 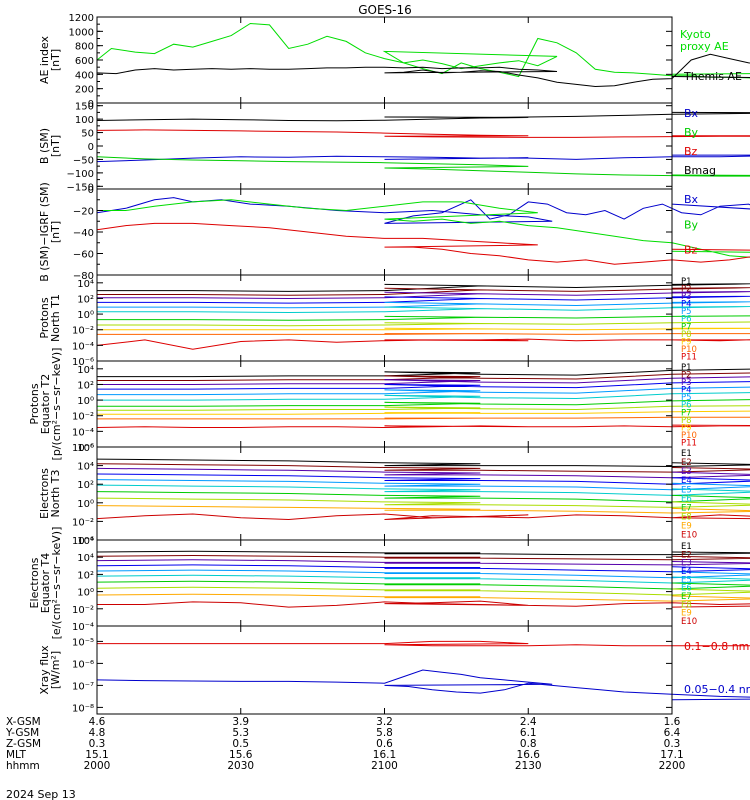 I want to click on legend-label-e5: E5, so click(x=686, y=580).